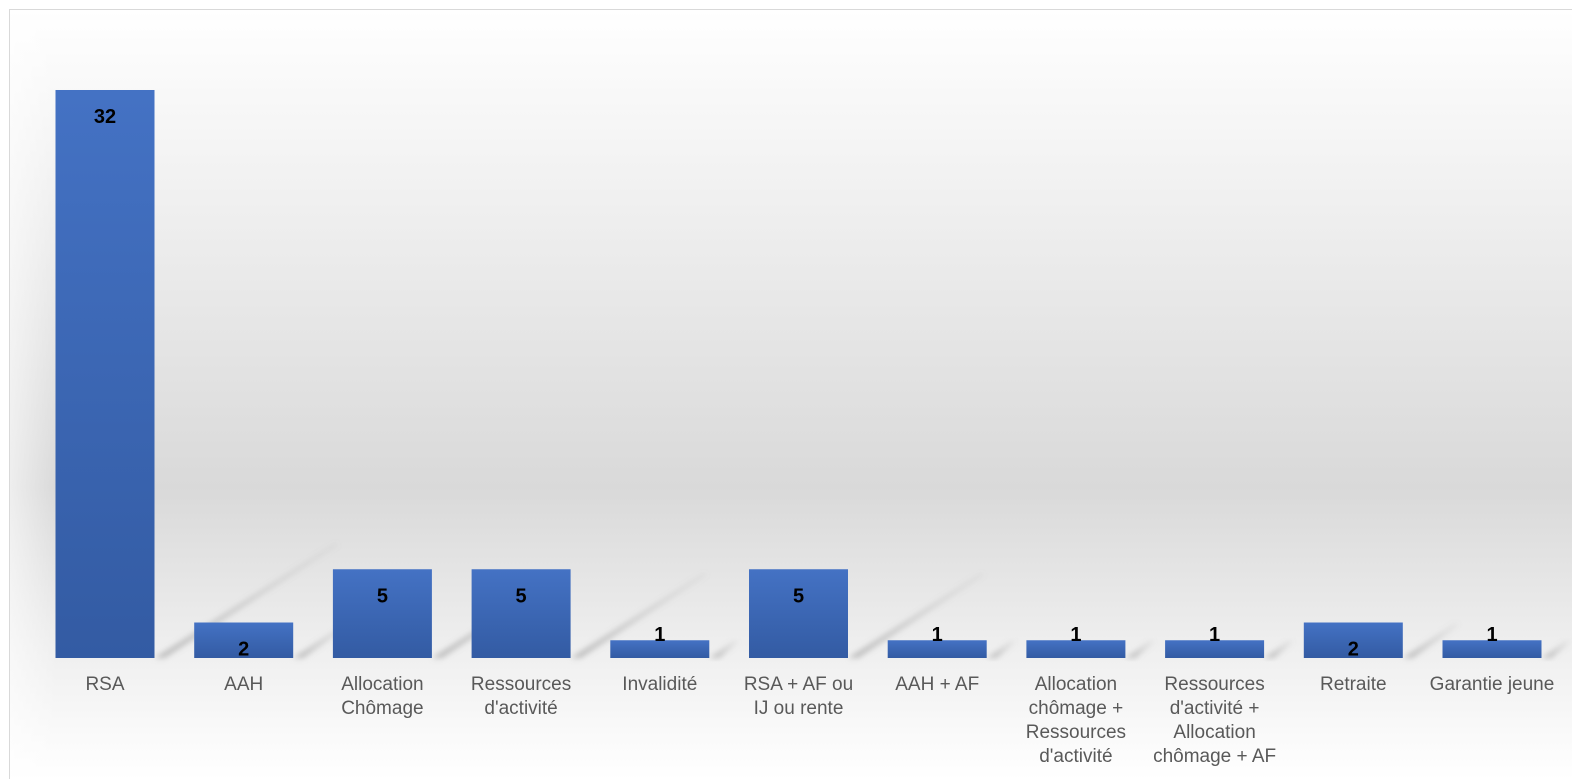  Describe the element at coordinates (659, 684) in the screenshot. I see `category-label: Invalidité` at that location.